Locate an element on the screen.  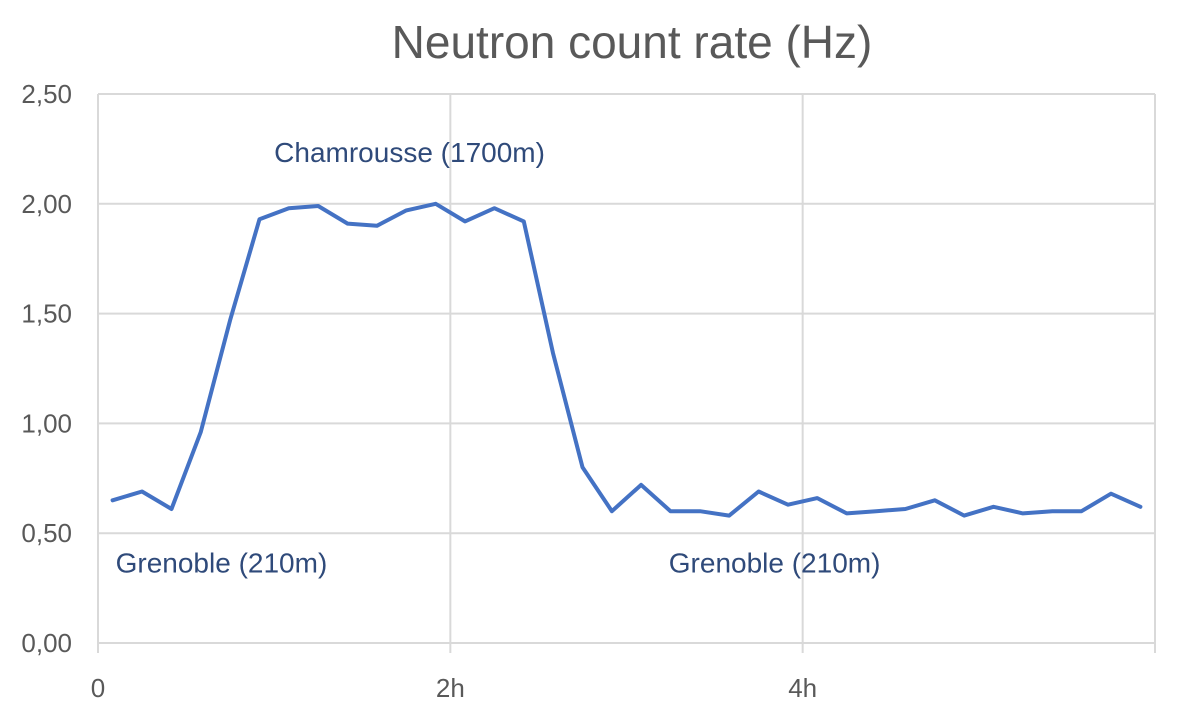
y-tick-label: 1,50 is located at coordinates (46, 314).